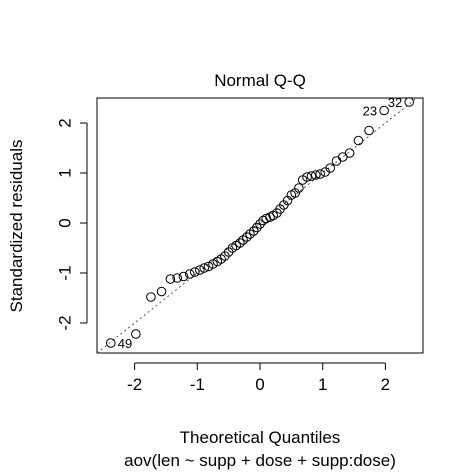 The image size is (474, 474). What do you see at coordinates (385, 384) in the screenshot?
I see `x-tick-label: 2` at bounding box center [385, 384].